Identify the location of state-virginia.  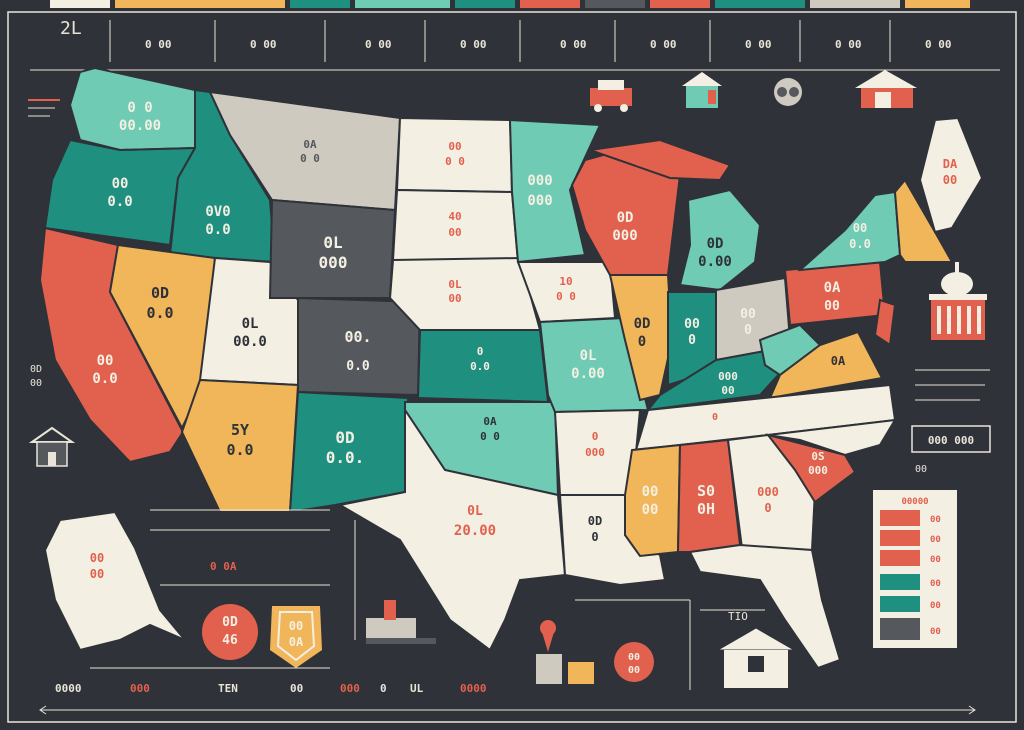
(826, 365).